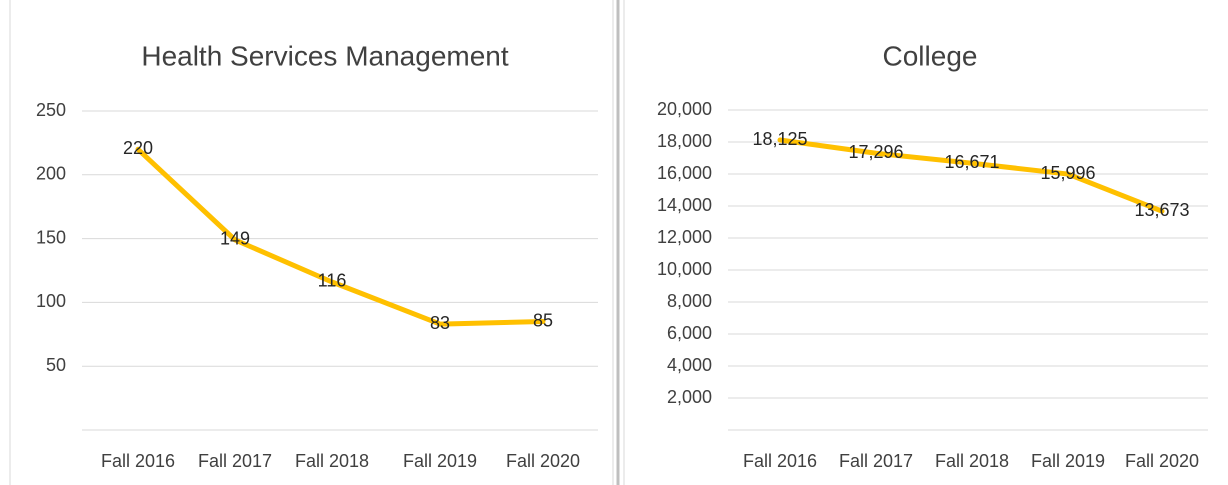 Image resolution: width=1228 pixels, height=485 pixels. What do you see at coordinates (689, 333) in the screenshot?
I see `y-tick-label: 6,000` at bounding box center [689, 333].